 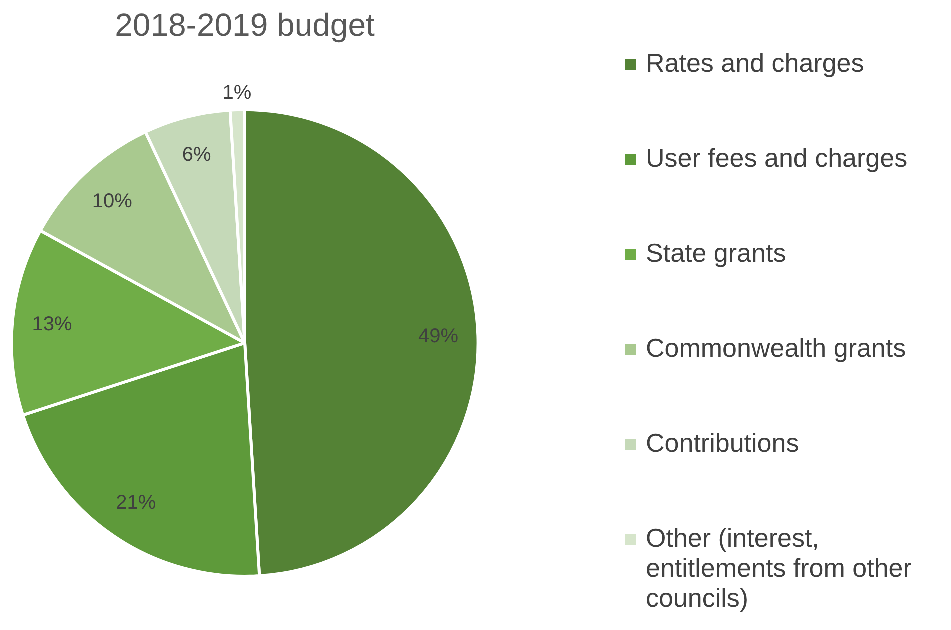 I want to click on chart-title: 2018-2019 budget, so click(x=245, y=25).